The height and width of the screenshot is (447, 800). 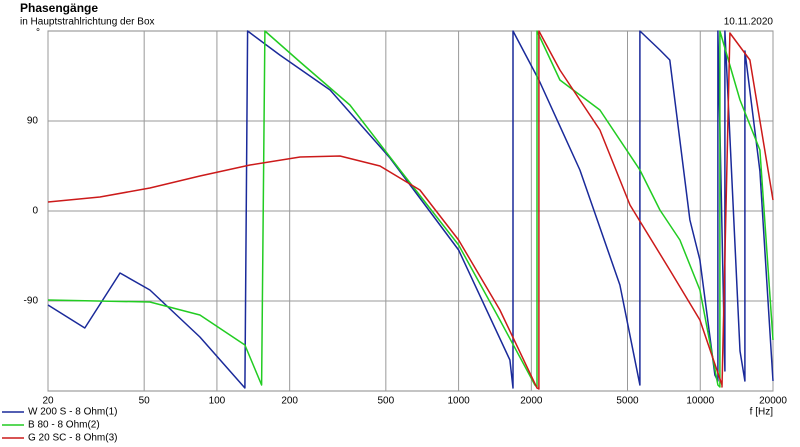 What do you see at coordinates (217, 401) in the screenshot?
I see `x-tick-label: 100` at bounding box center [217, 401].